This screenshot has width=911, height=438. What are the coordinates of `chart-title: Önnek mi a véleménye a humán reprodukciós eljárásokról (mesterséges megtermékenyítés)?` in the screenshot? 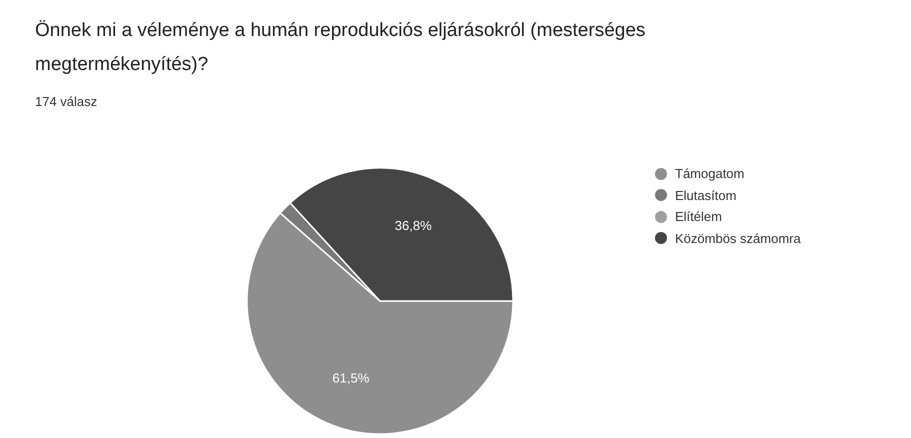 It's located at (340, 48).